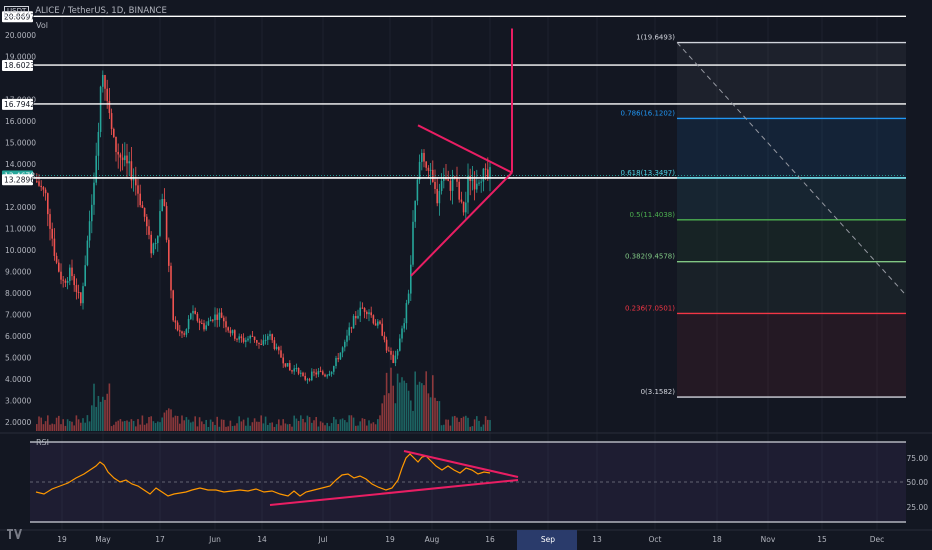 This screenshot has height=550, width=932. What do you see at coordinates (18, 293) in the screenshot?
I see `price-tick-label: 8.0000` at bounding box center [18, 293].